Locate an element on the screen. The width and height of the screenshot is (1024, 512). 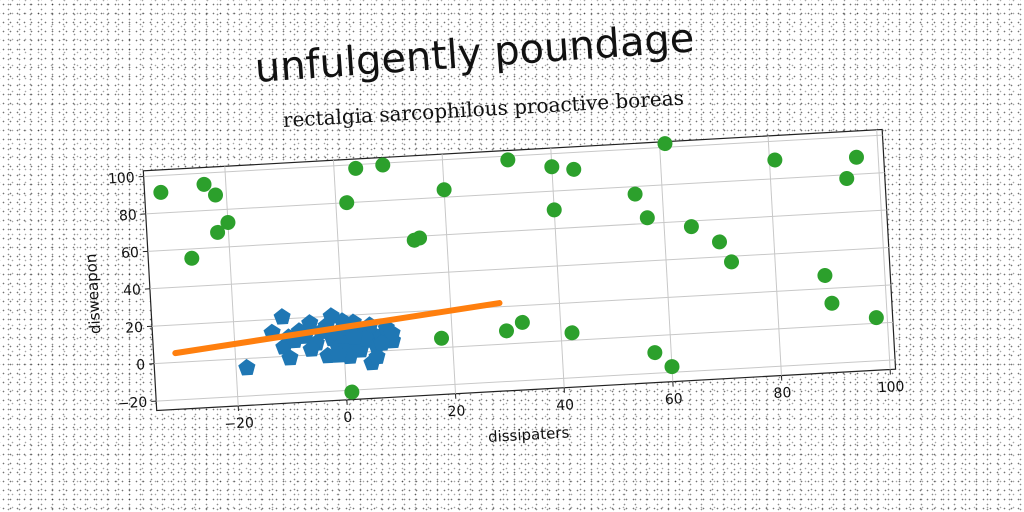
x-tick-label: 20 is located at coordinates (456, 411).